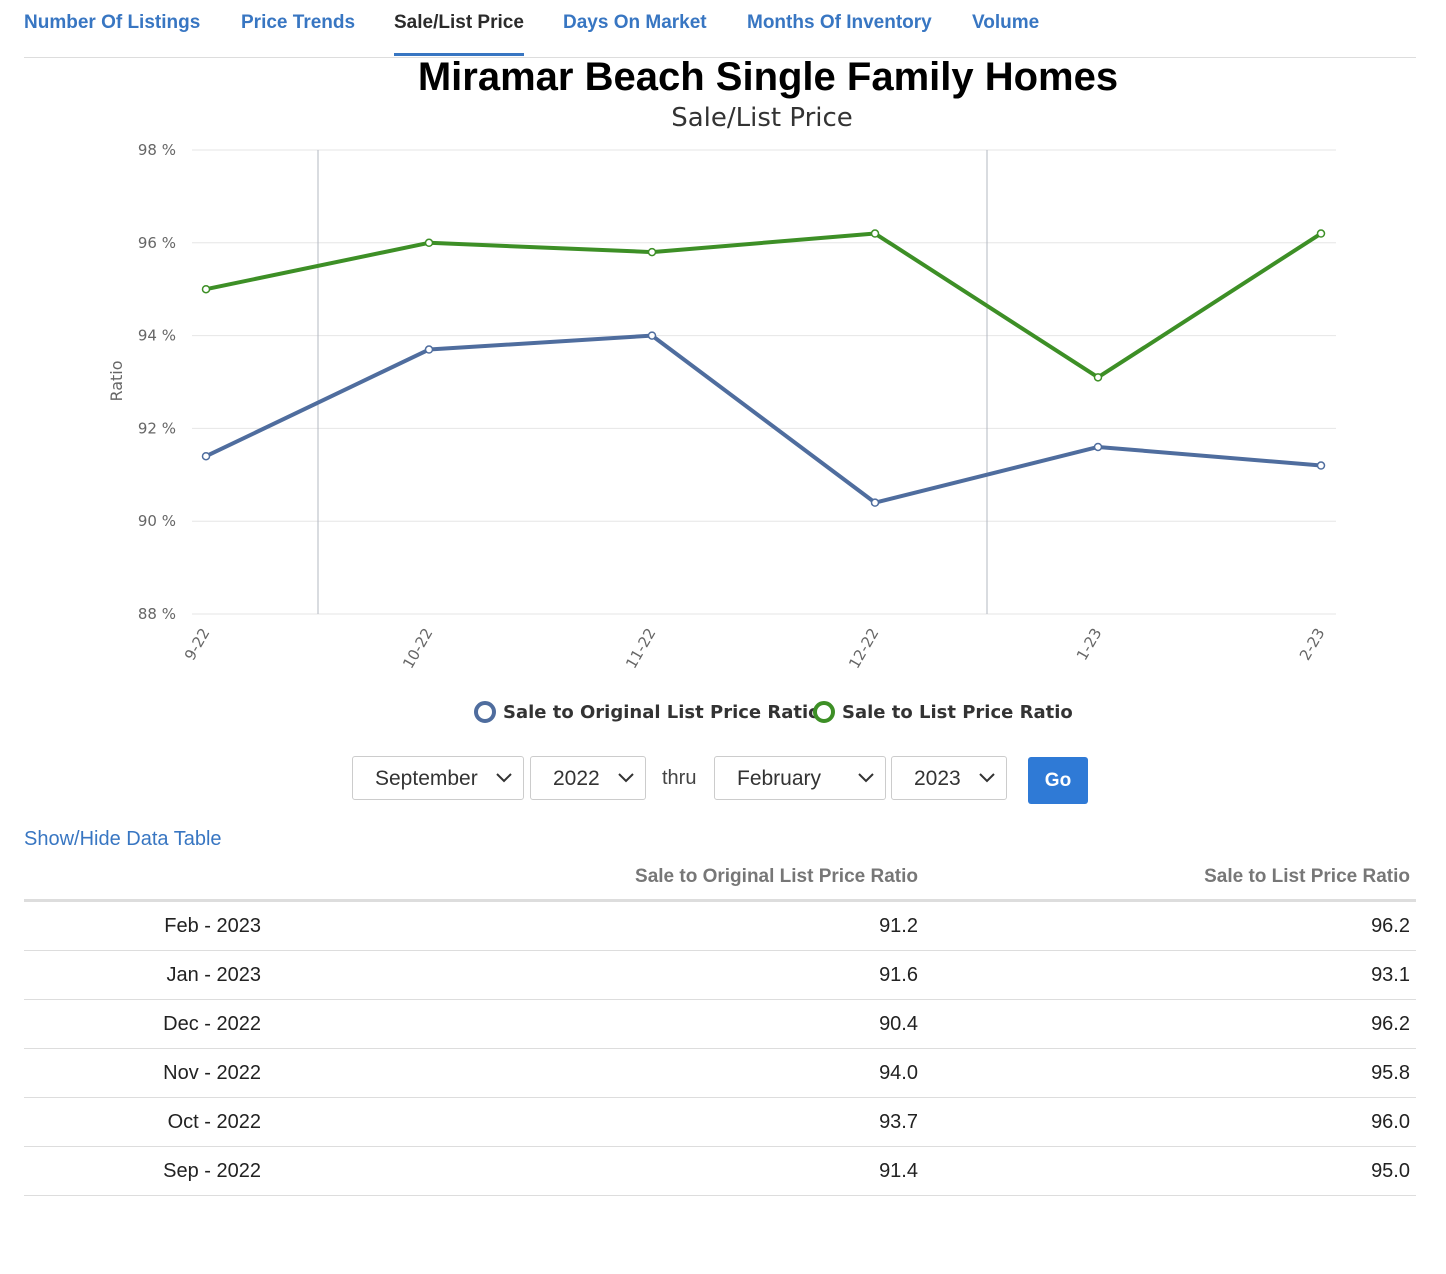  I want to click on table-cell-date: Sep - 2022, so click(142, 1171).